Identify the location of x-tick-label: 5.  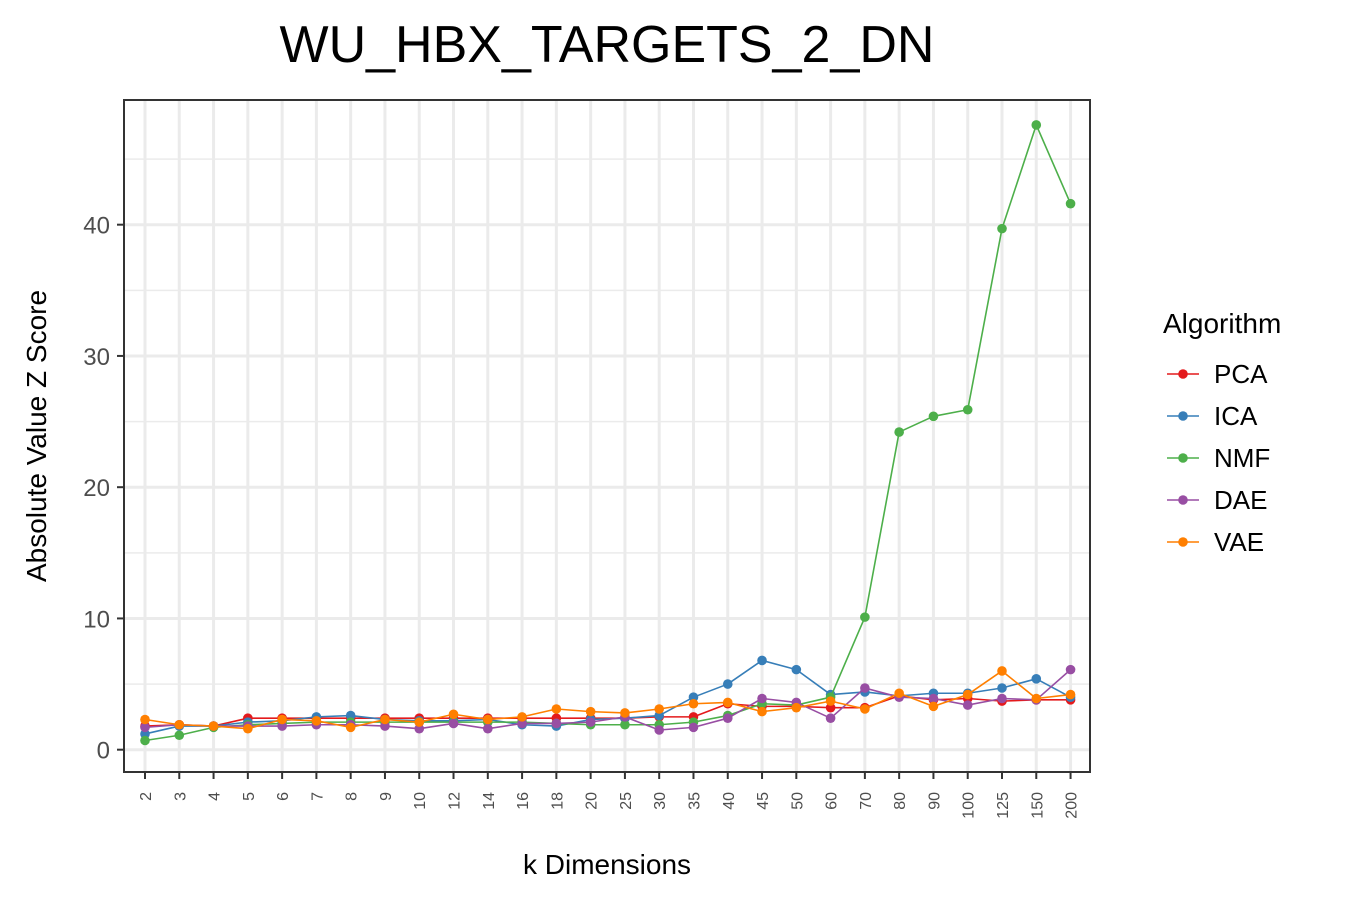
(249, 796).